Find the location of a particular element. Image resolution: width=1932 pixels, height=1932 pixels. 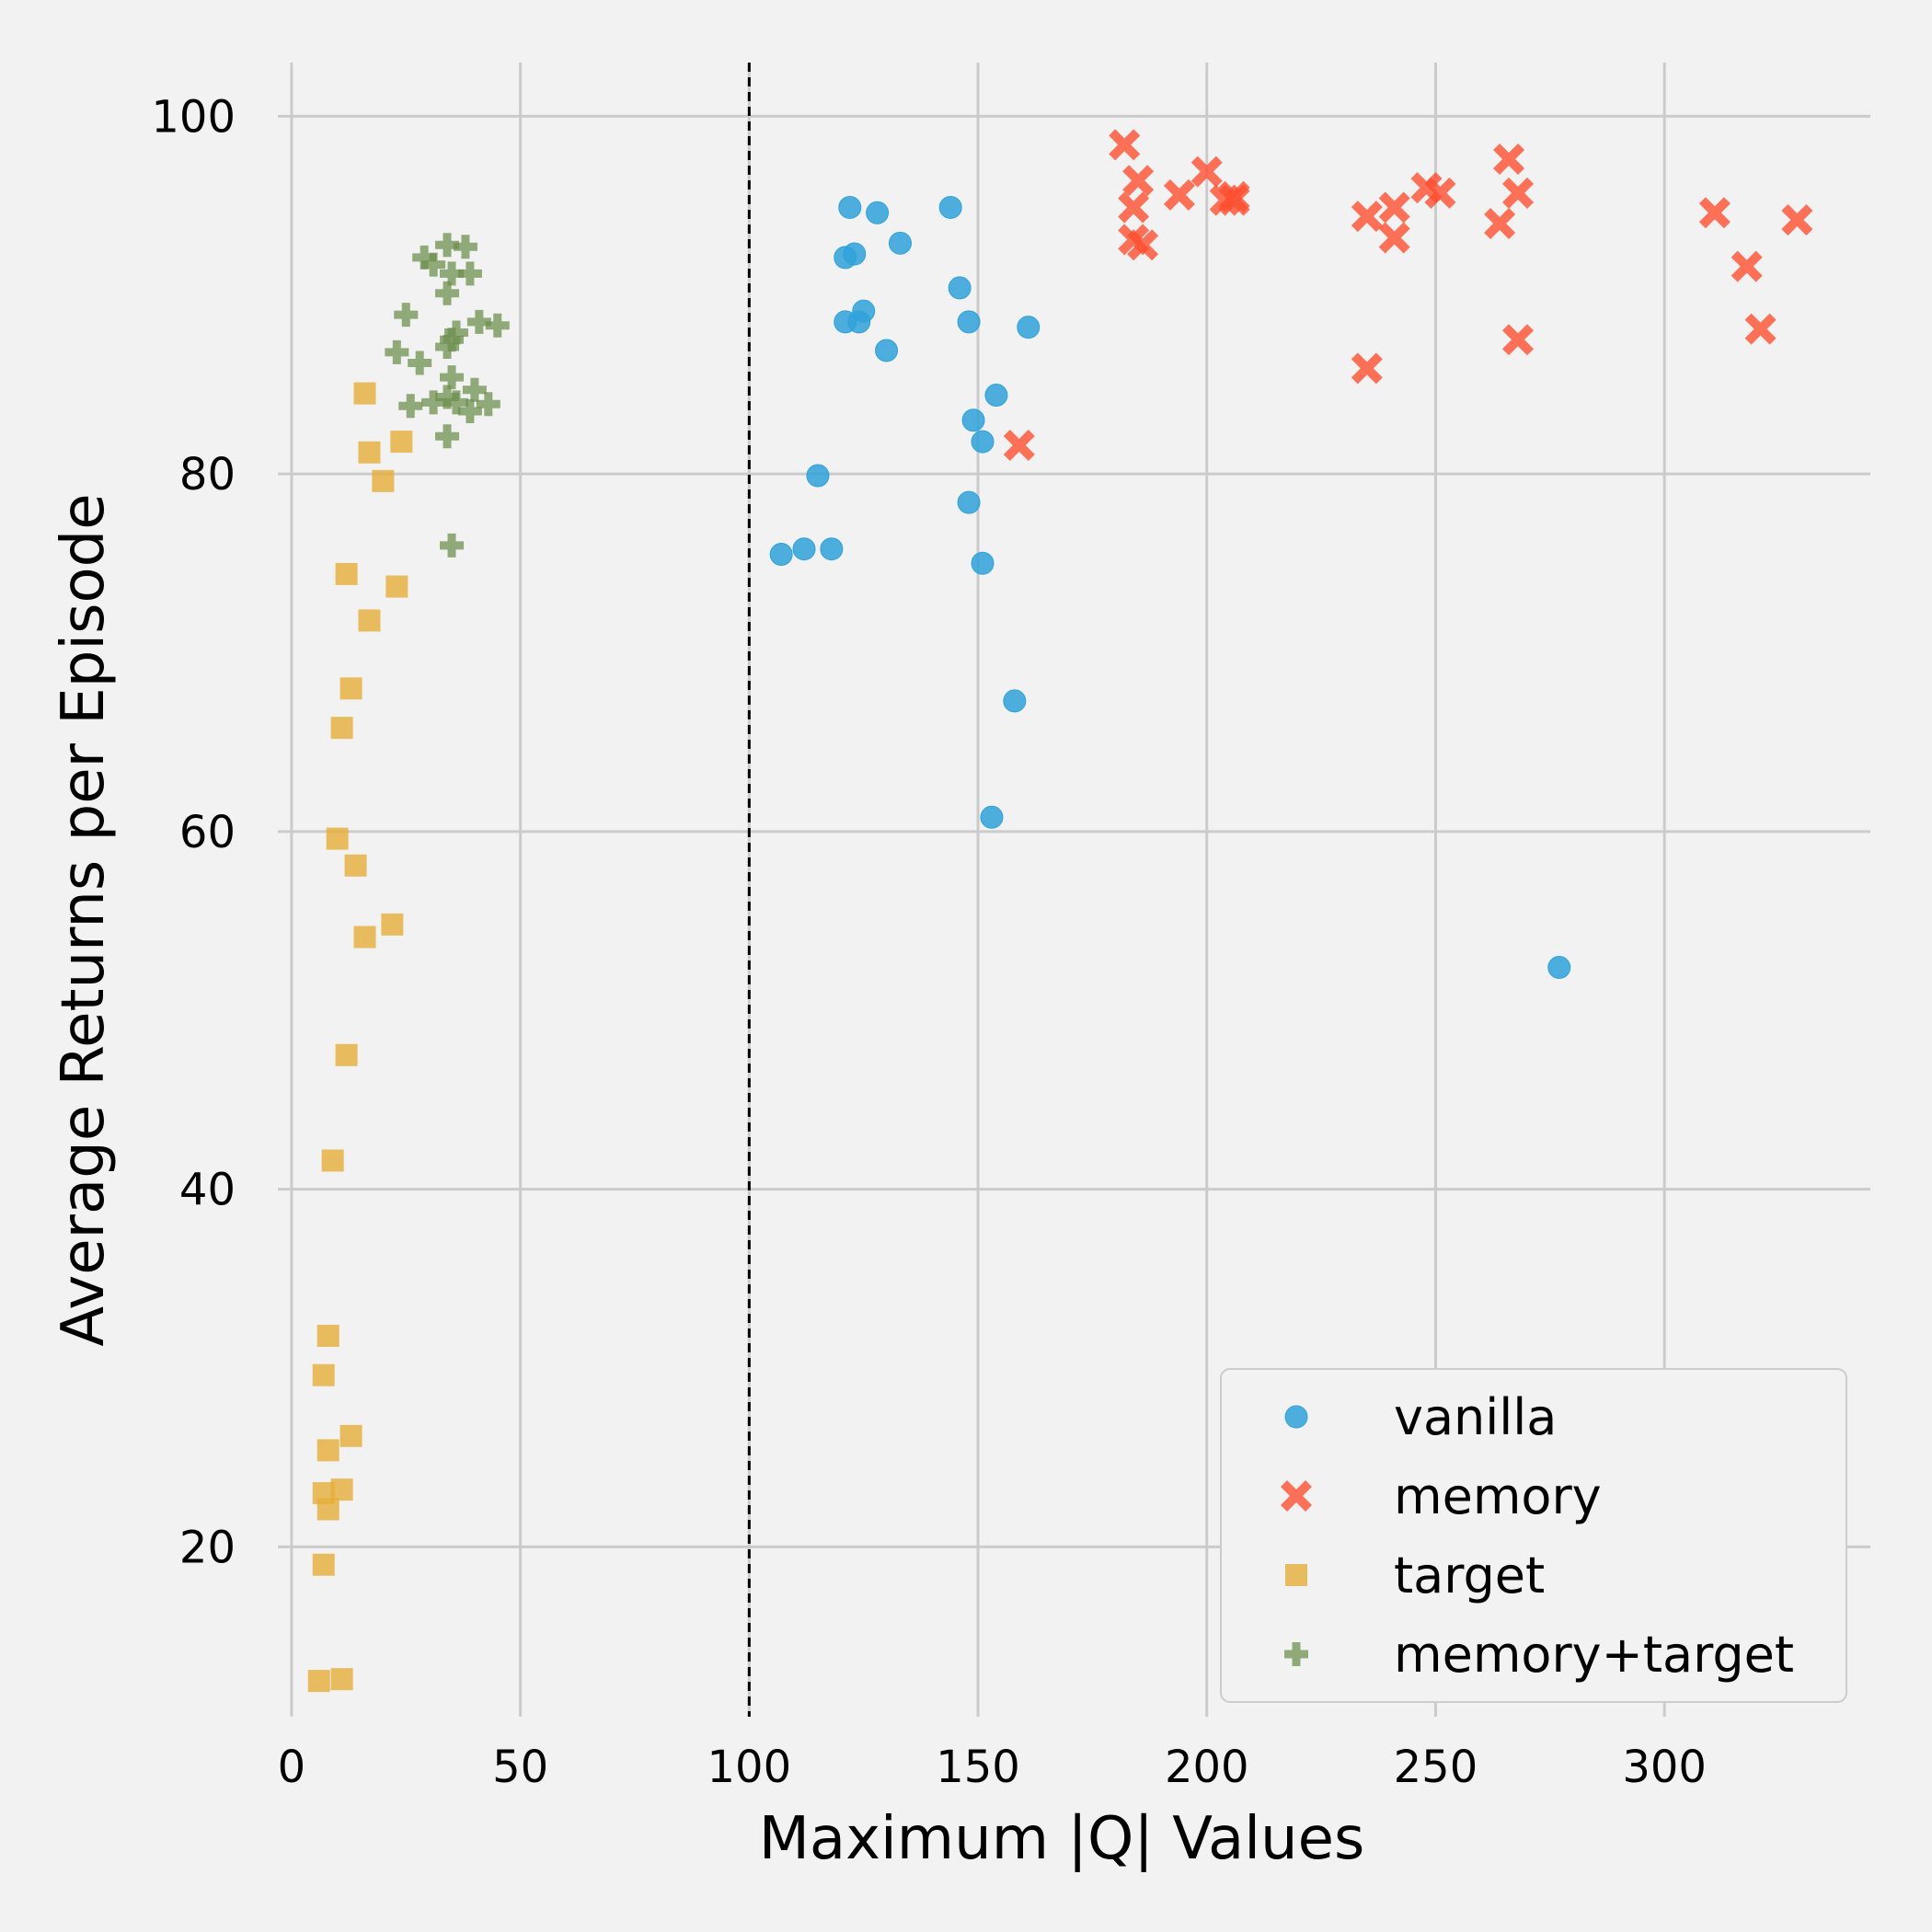

legend-box is located at coordinates (1533, 1535).